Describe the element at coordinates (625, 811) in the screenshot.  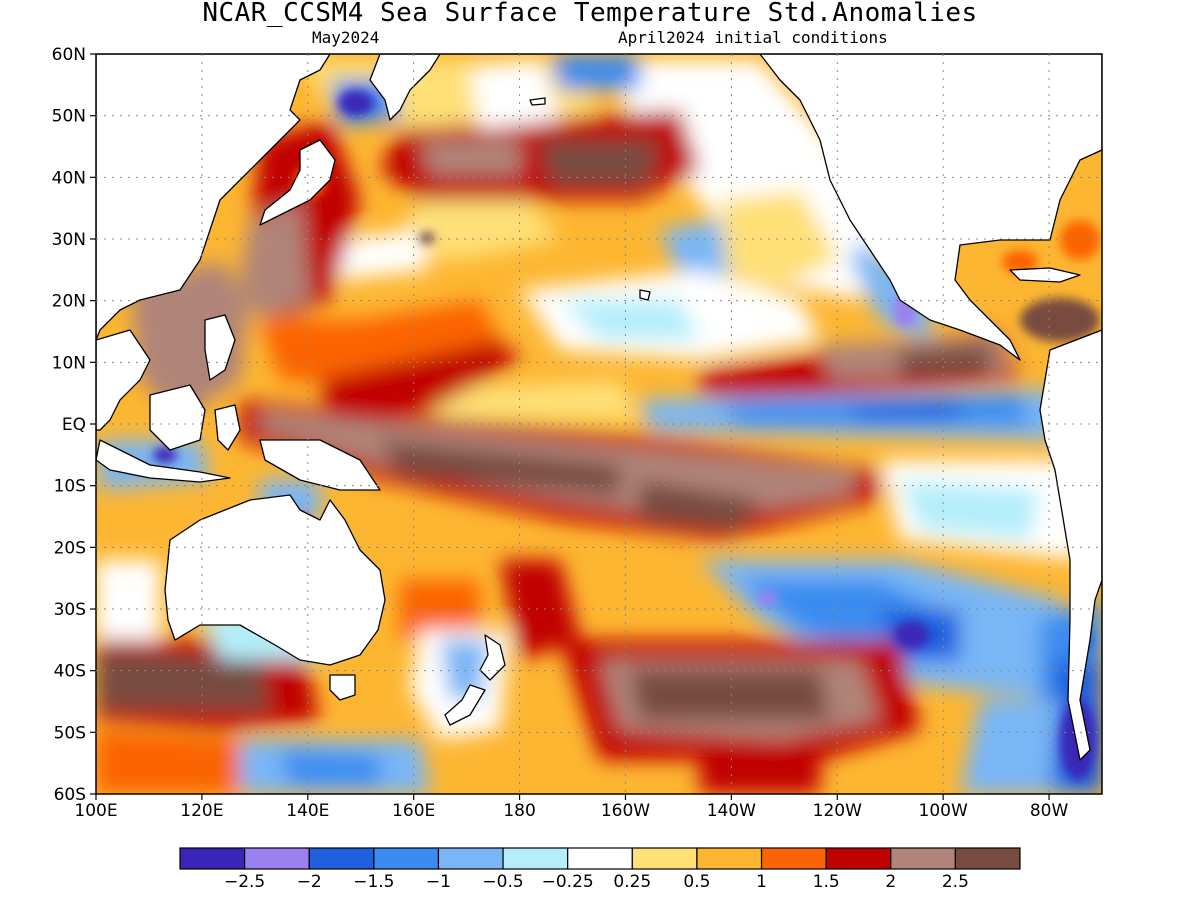
I see `lon-tick-label: 160W` at that location.